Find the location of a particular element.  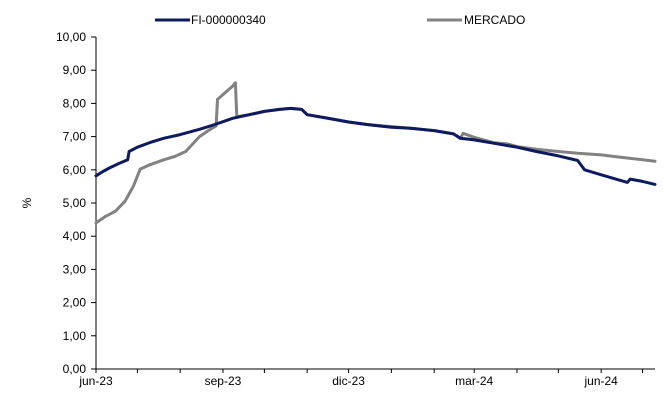

y-tick-label: 10,00 is located at coordinates (71, 37).